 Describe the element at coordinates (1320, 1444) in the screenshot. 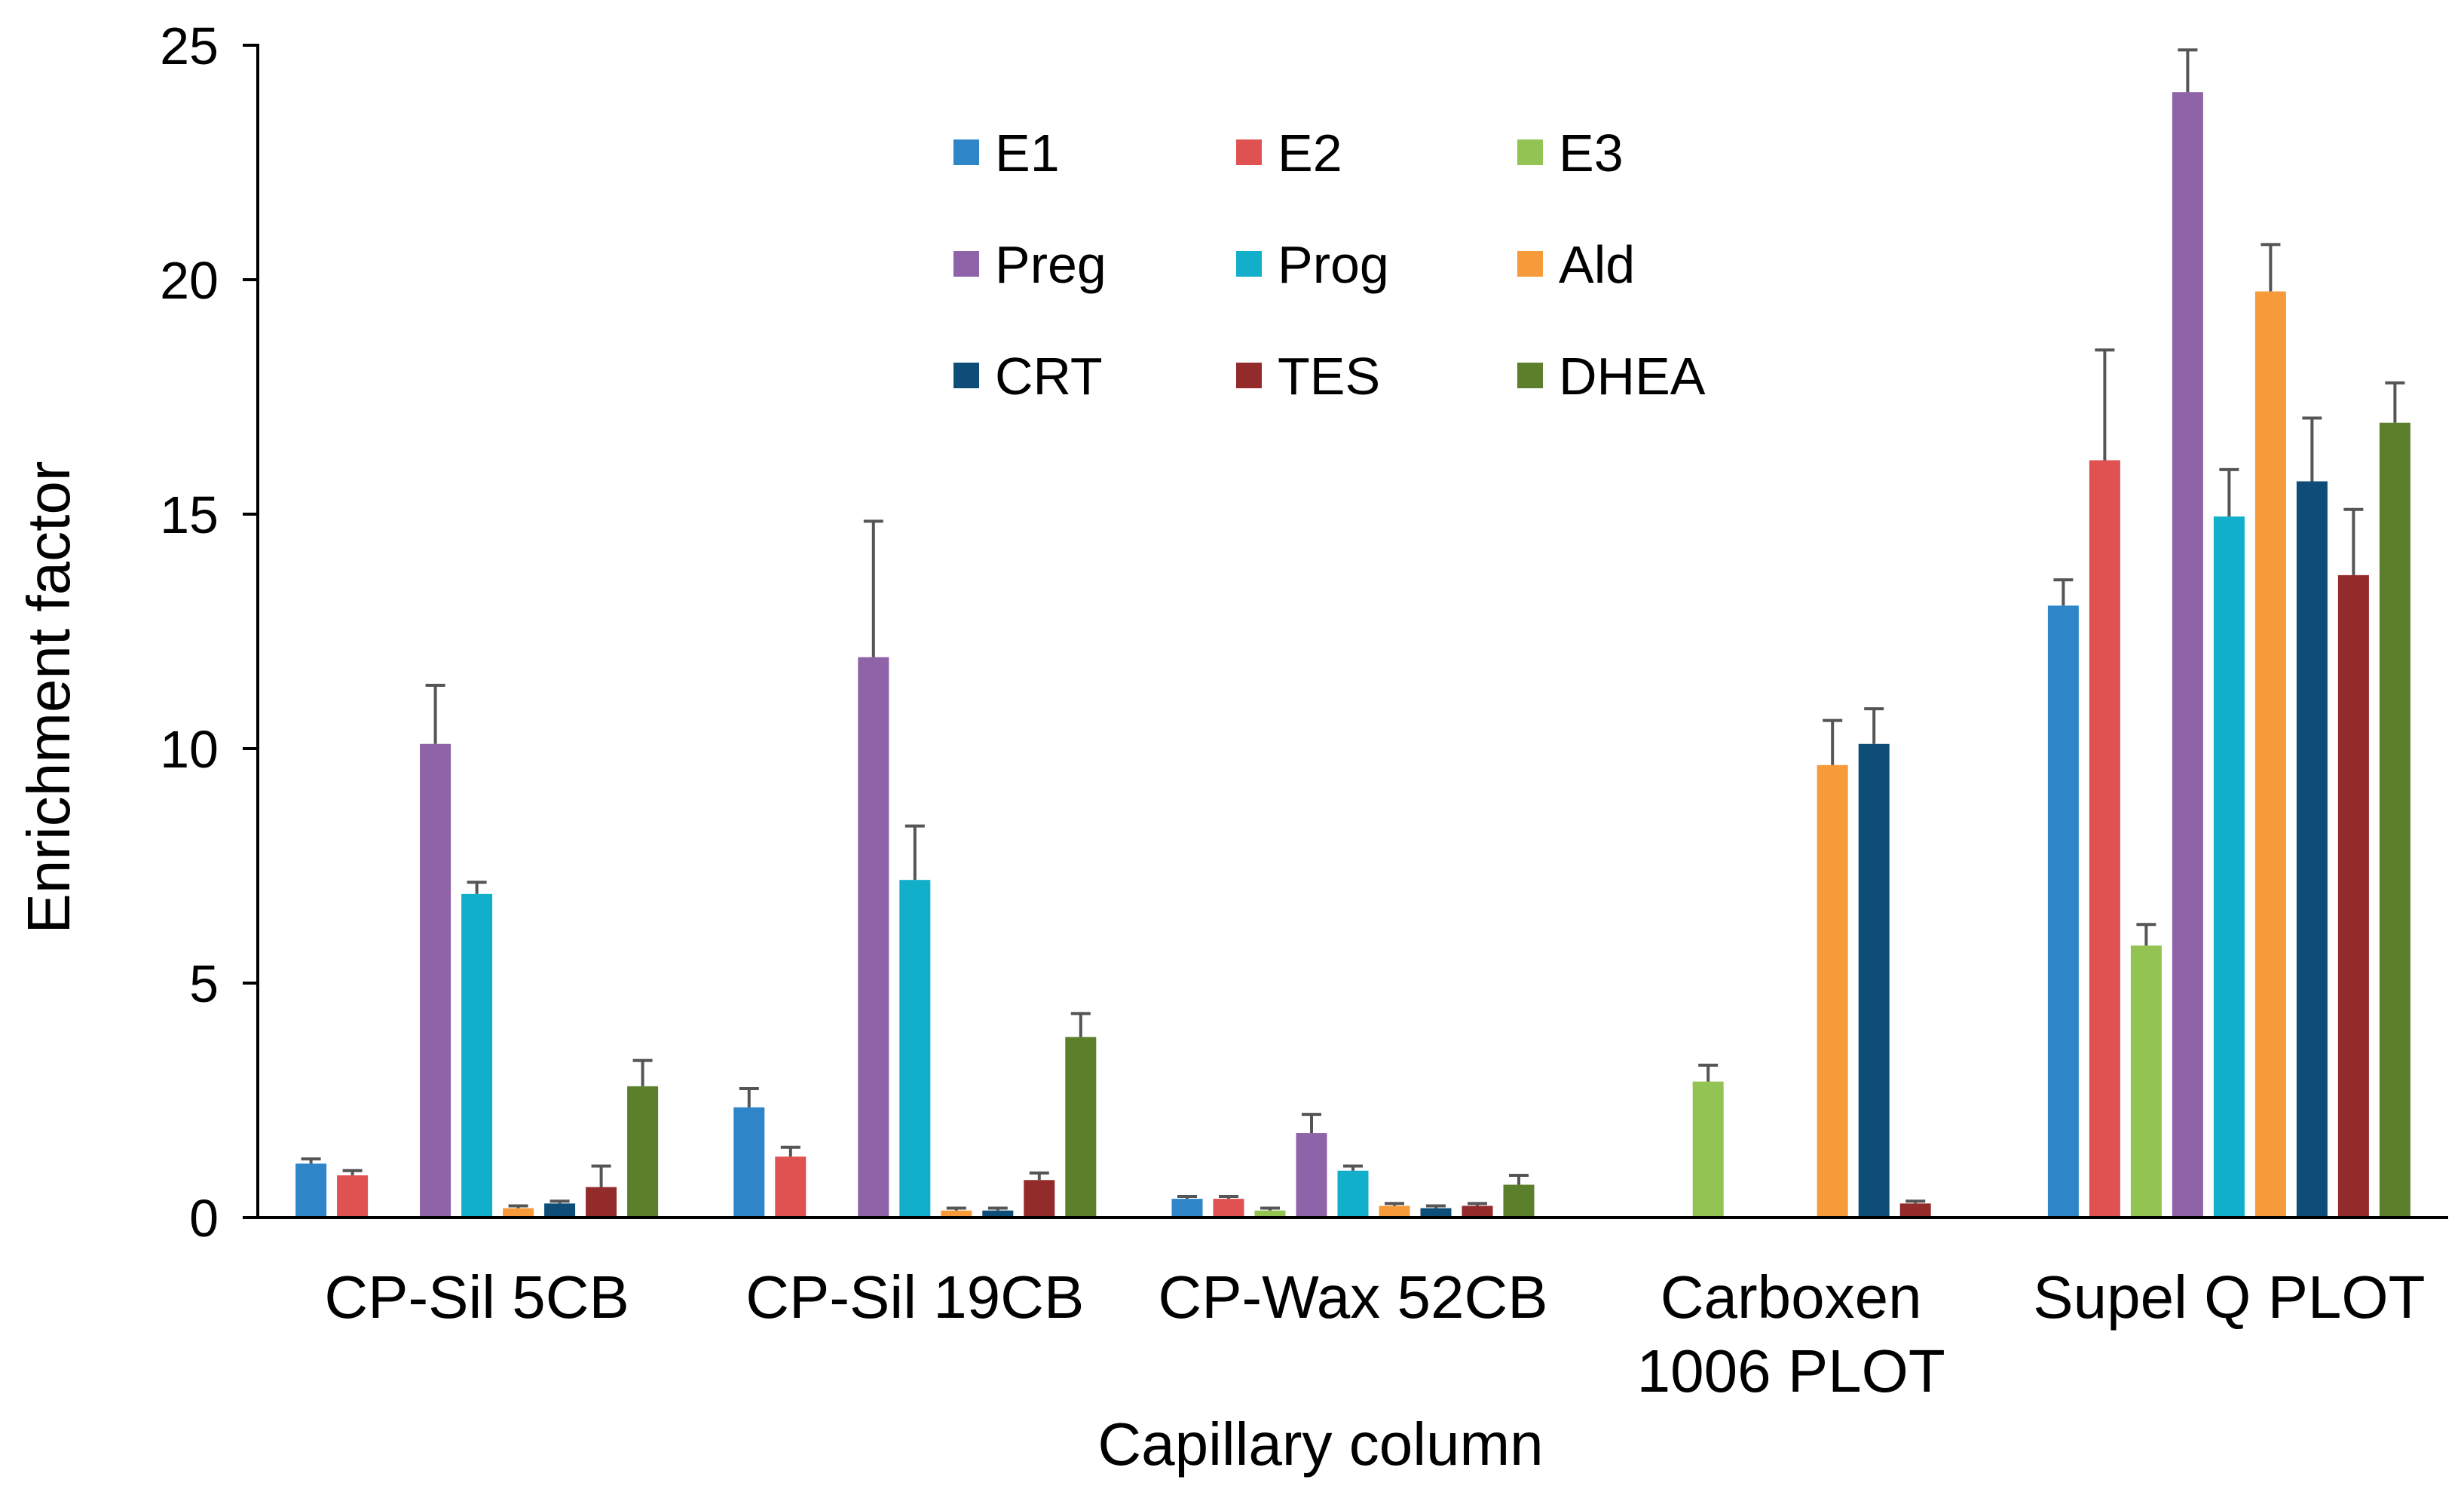

I see `x-axis-title: Capillary column` at that location.